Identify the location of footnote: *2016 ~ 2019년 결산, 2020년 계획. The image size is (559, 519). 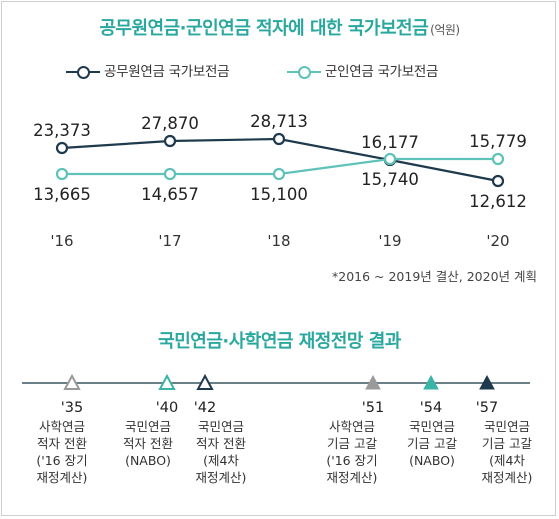
(434, 276).